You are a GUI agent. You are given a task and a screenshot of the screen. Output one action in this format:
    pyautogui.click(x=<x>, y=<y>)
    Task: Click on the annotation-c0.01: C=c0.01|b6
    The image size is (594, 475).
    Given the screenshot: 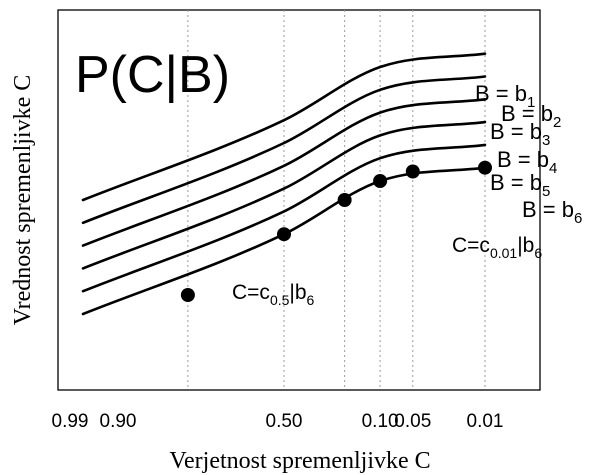 What is the action you would take?
    pyautogui.click(x=497, y=247)
    